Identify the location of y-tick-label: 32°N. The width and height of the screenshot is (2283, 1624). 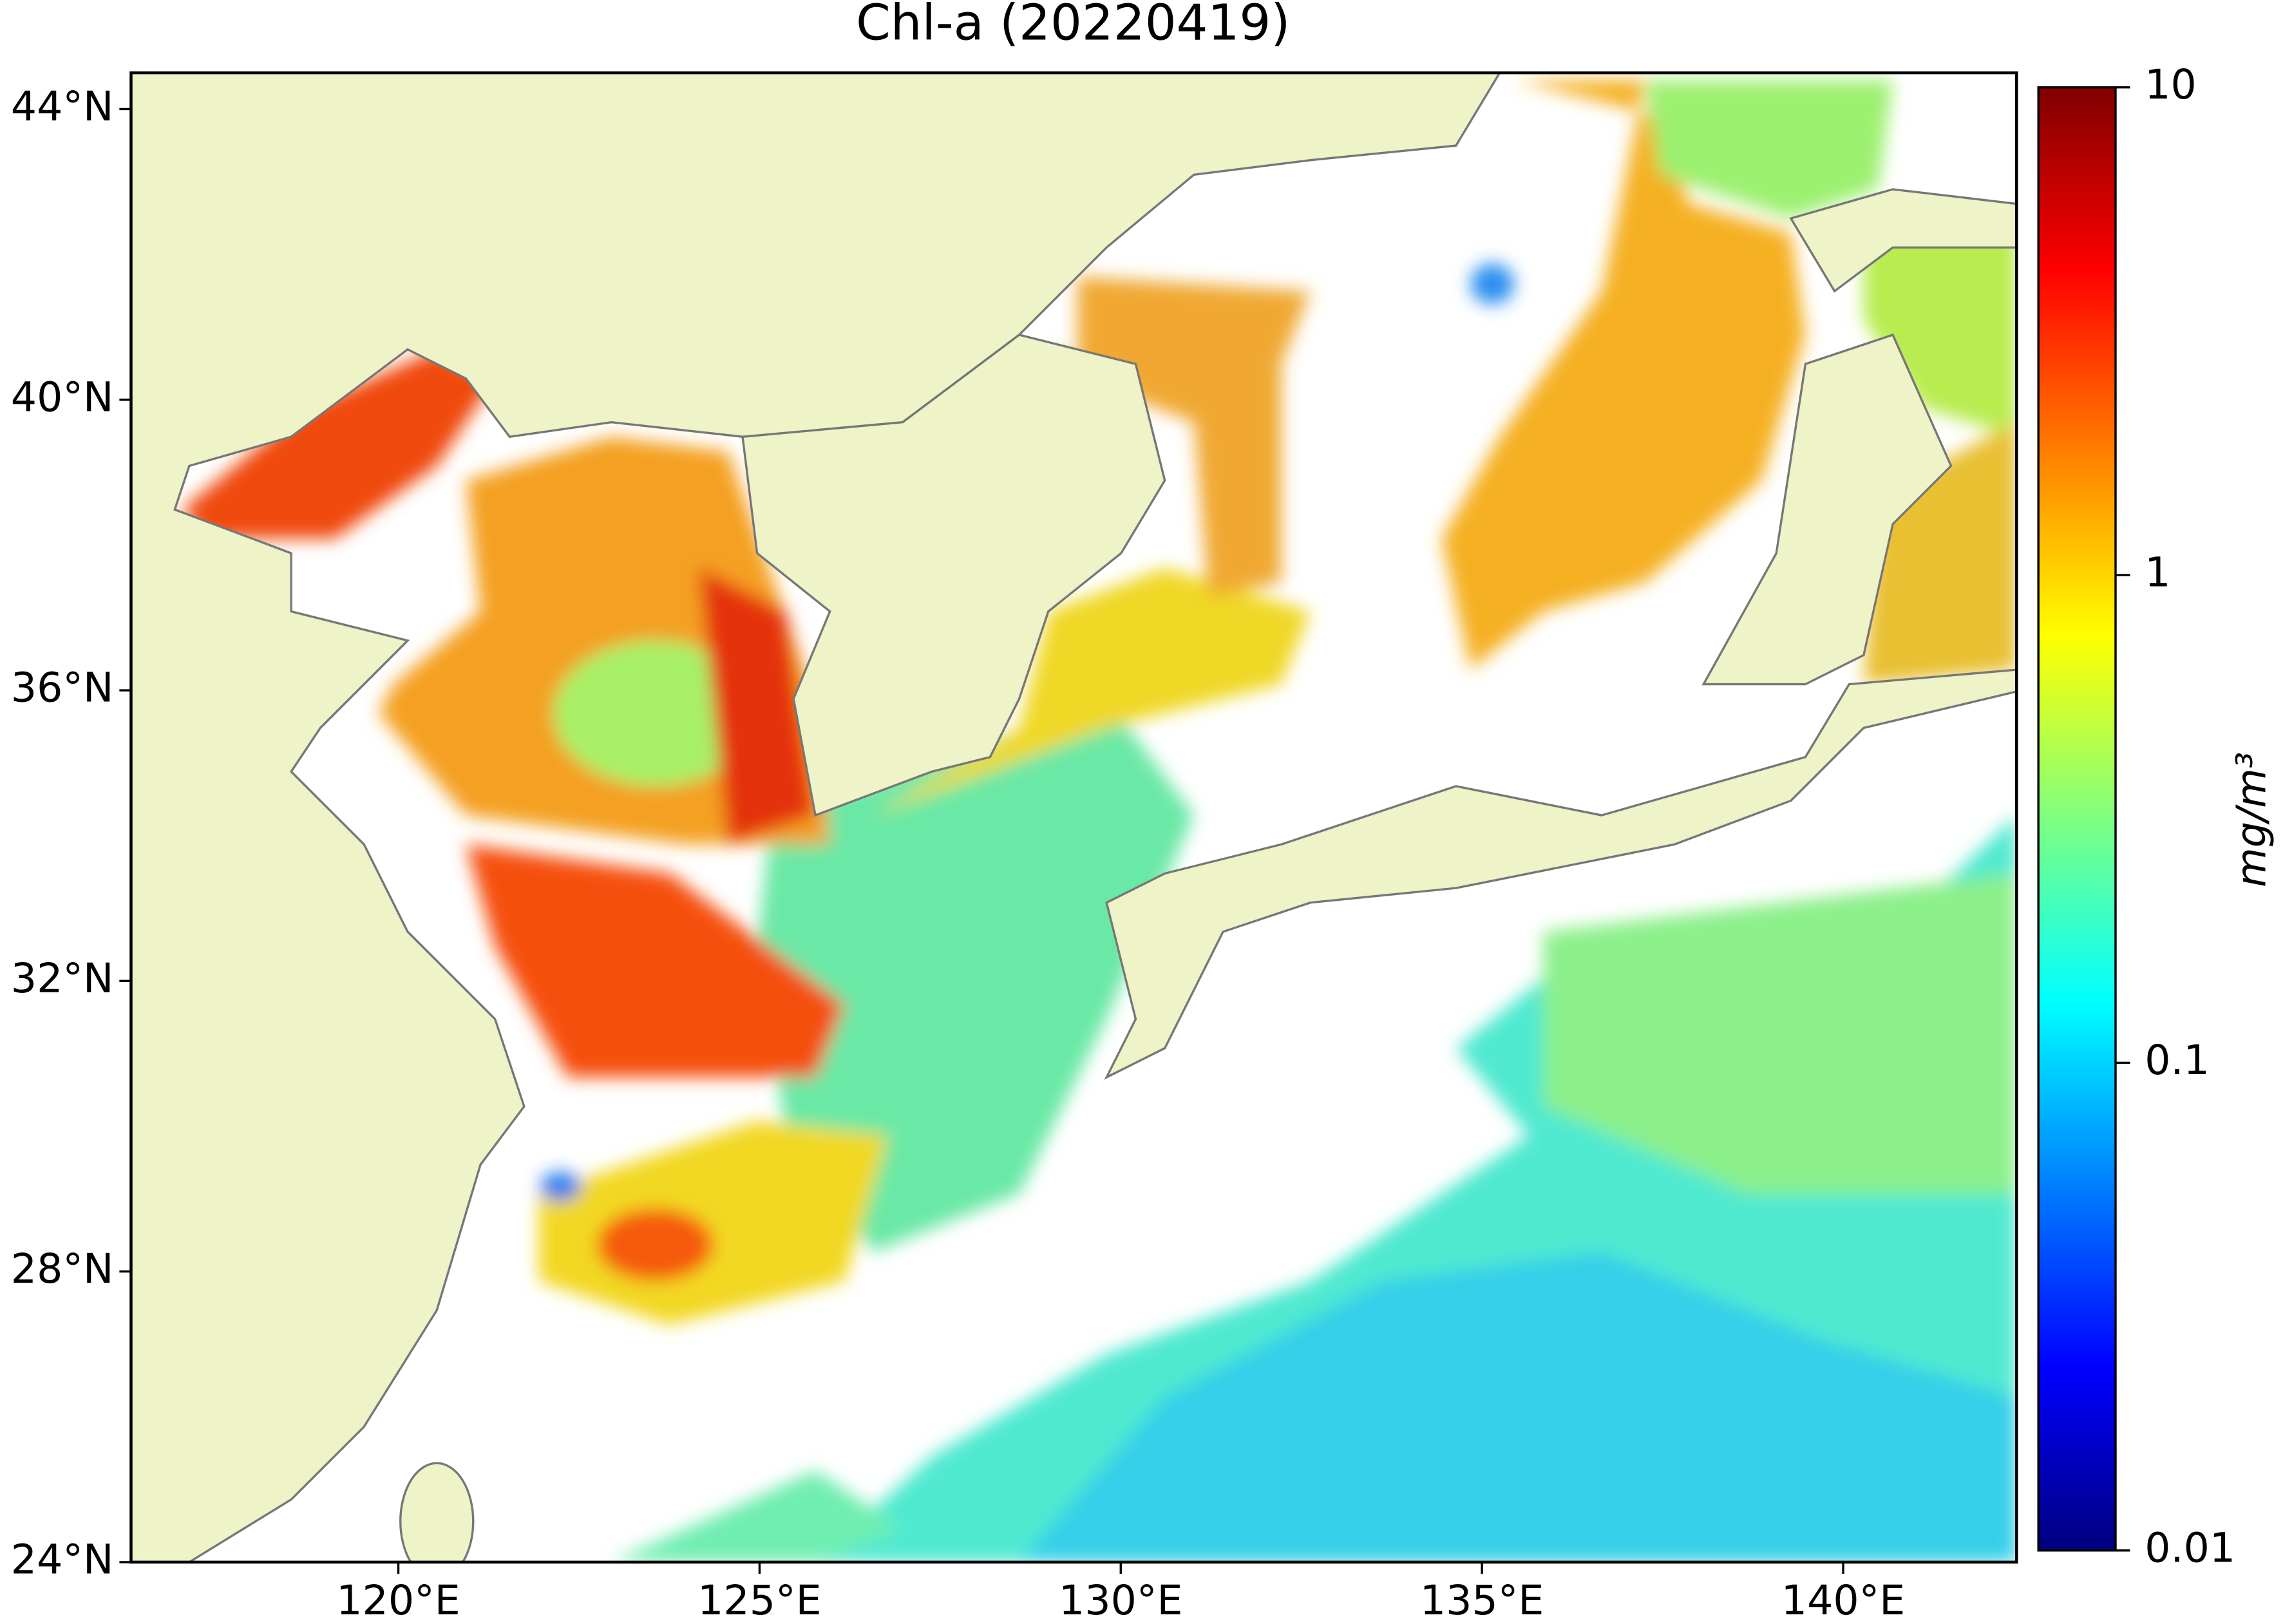
(62, 978).